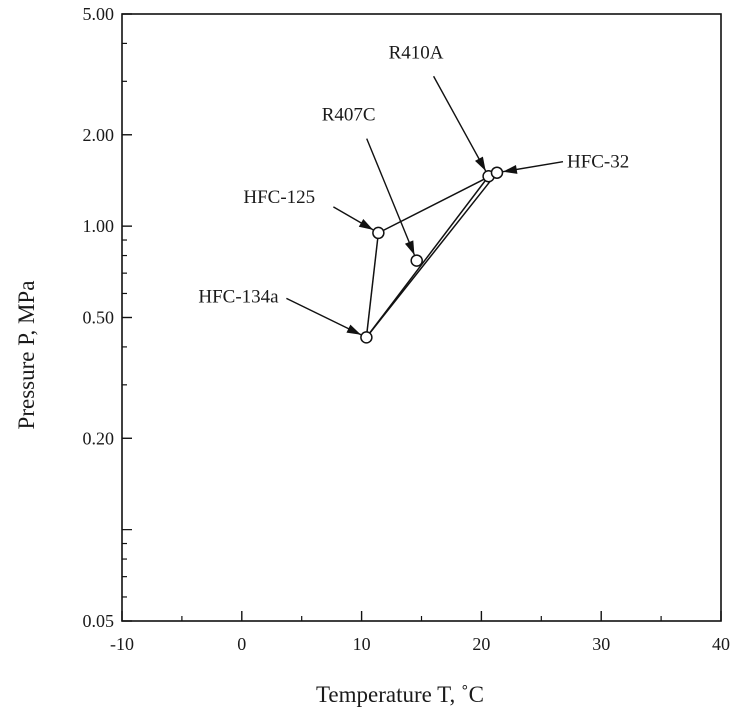 This screenshot has height=722, width=740. I want to click on x-tick-label: 0, so click(241, 644).